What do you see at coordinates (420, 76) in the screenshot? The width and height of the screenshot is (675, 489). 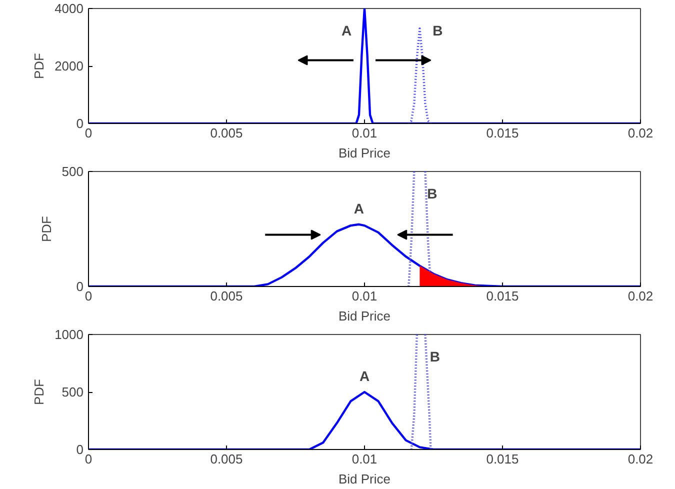 I see `line-series` at bounding box center [420, 76].